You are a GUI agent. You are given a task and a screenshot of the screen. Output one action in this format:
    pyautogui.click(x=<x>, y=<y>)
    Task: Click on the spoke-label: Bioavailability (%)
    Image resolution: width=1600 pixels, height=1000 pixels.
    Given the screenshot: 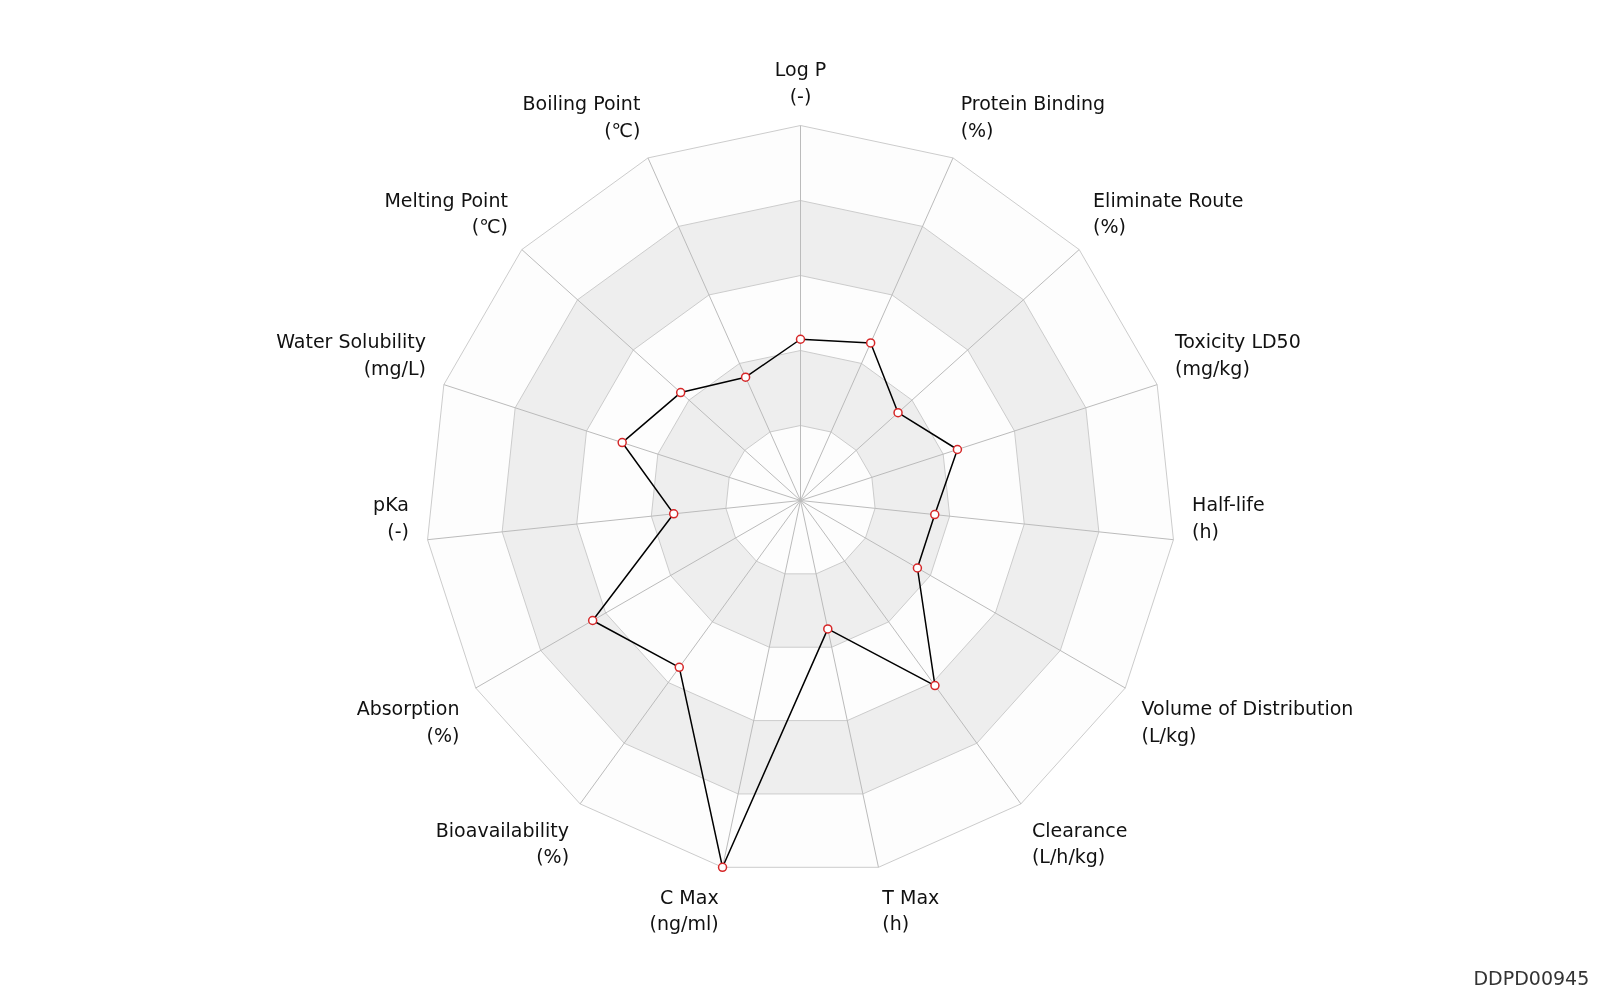 What is the action you would take?
    pyautogui.click(x=502, y=843)
    